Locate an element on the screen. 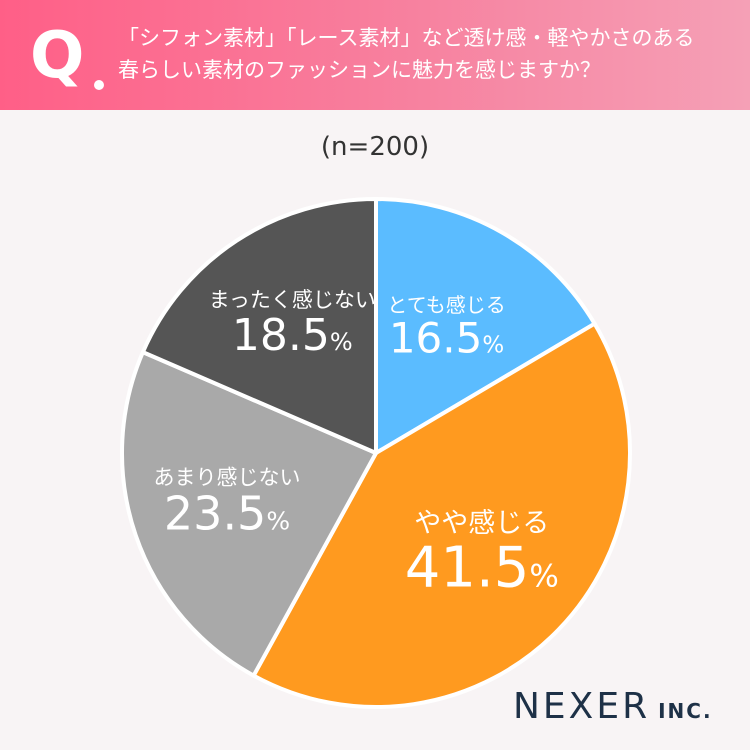  slice-unit-3: % is located at coordinates (278, 520).